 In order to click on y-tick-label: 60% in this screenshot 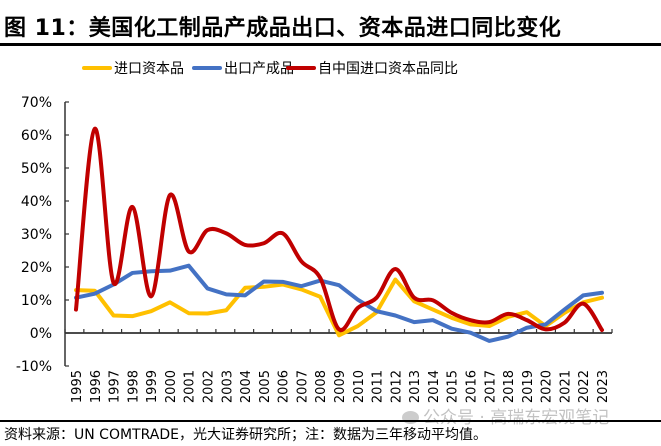, I will do `click(36, 136)`.